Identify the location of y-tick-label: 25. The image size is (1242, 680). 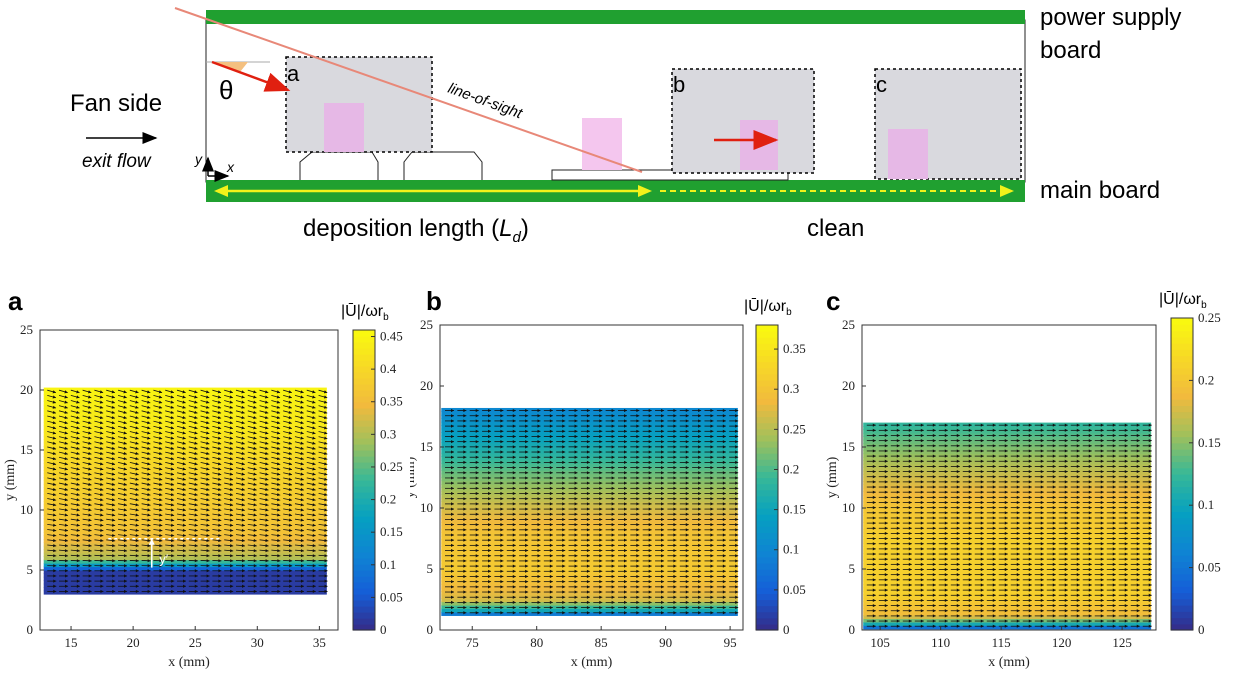
(26, 329).